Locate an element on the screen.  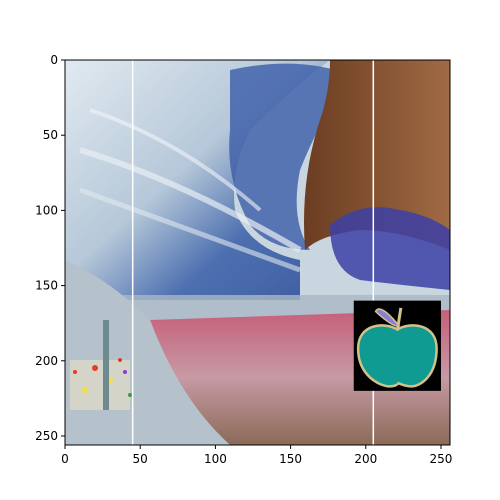
y-tick-label: 0 is located at coordinates (54, 60).